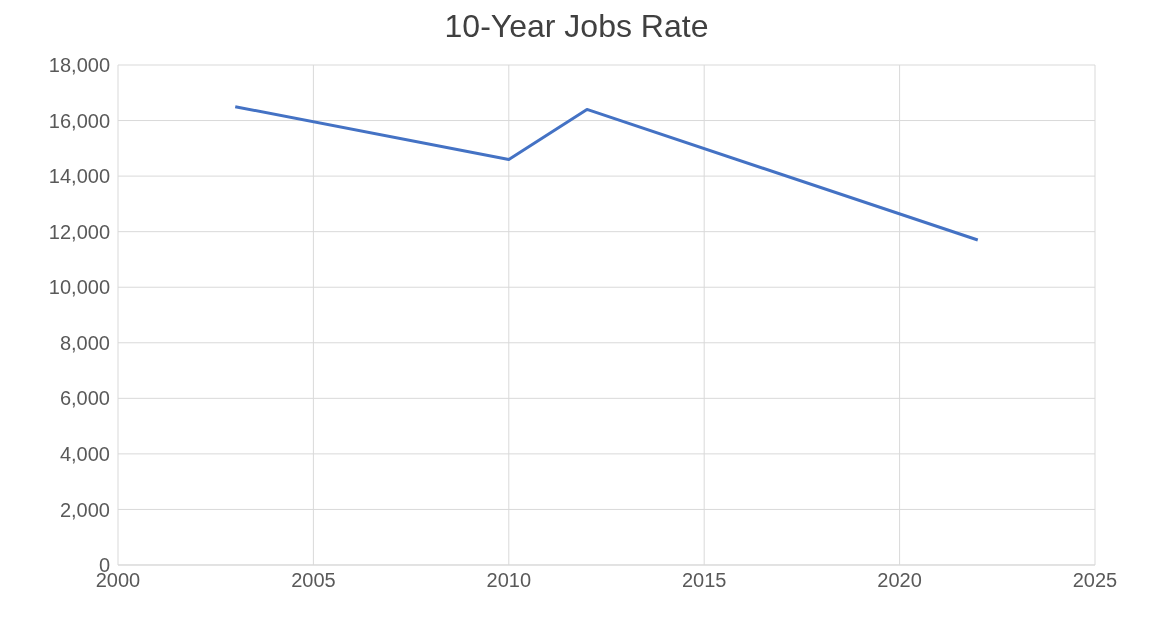 The image size is (1153, 643). I want to click on y-tick-label: 18,000, so click(79, 65).